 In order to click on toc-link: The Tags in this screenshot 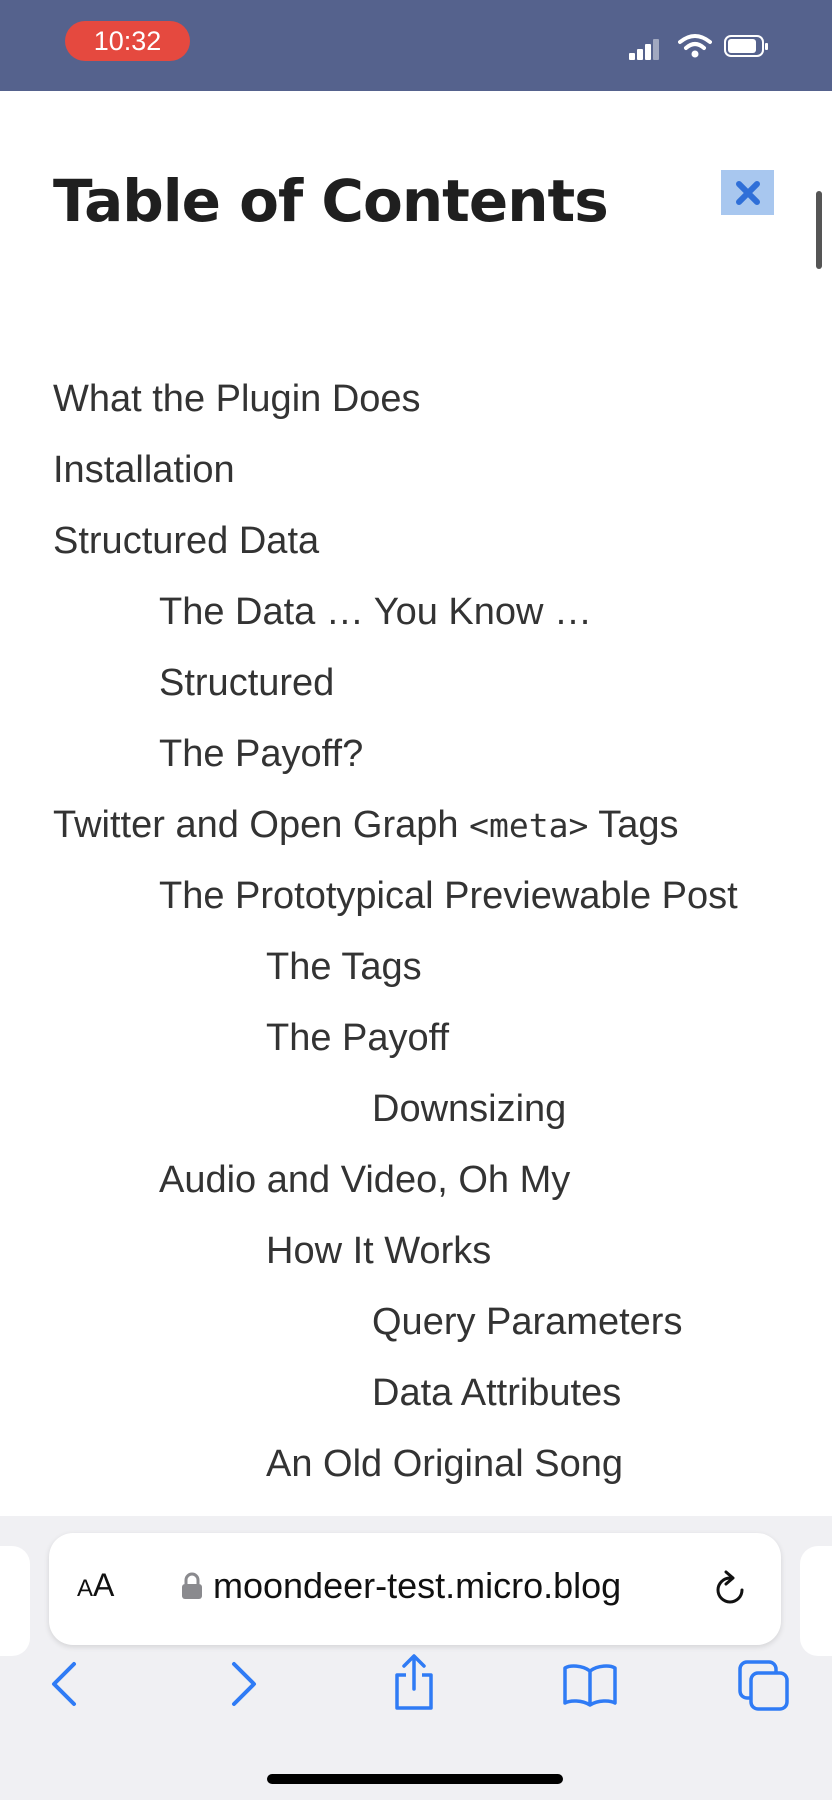, I will do `click(344, 967)`.